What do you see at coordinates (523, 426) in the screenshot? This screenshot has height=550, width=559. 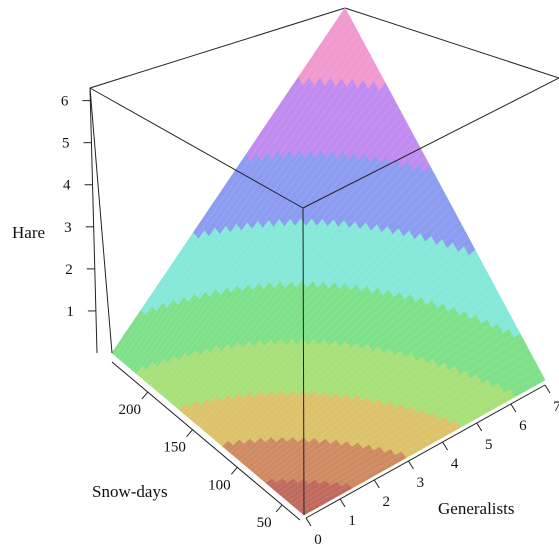 I see `x-tick-label: 6` at bounding box center [523, 426].